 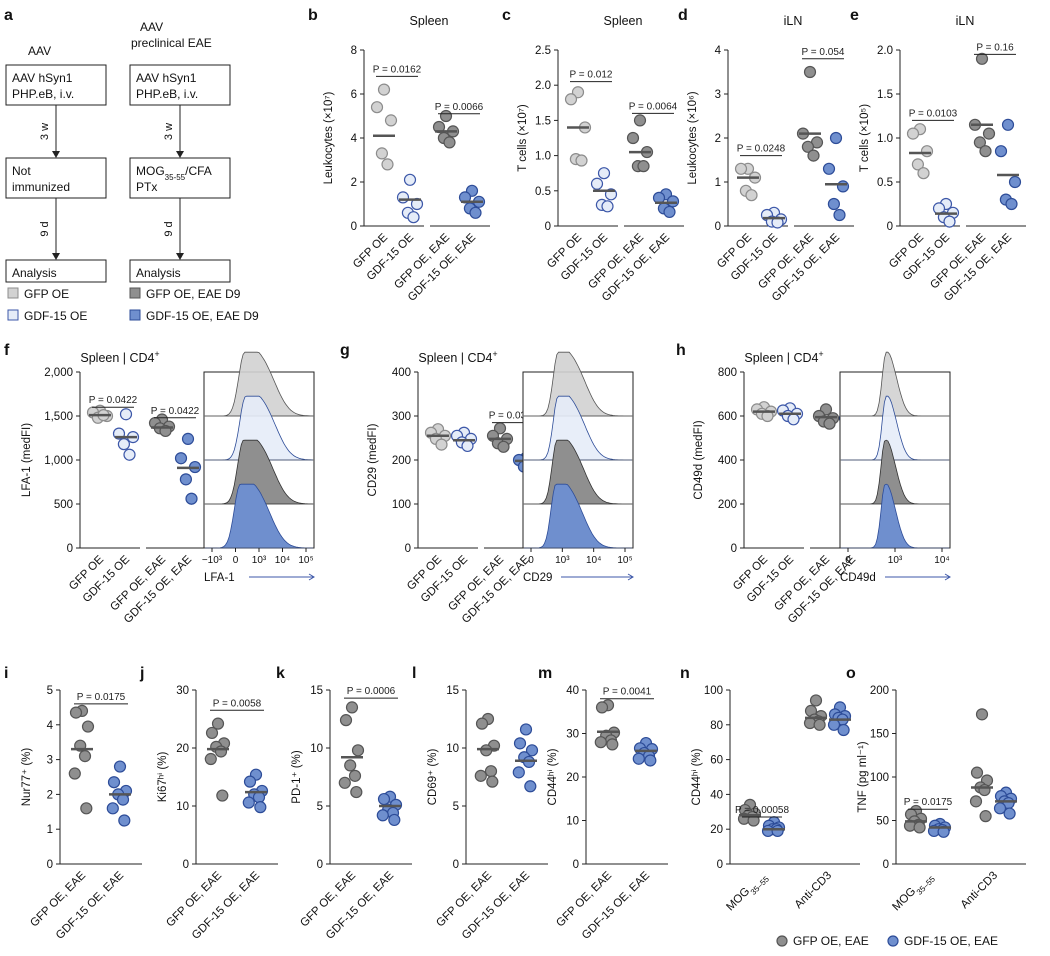 What do you see at coordinates (55, 316) in the screenshot?
I see `legend-label: GDF-15 OE` at bounding box center [55, 316].